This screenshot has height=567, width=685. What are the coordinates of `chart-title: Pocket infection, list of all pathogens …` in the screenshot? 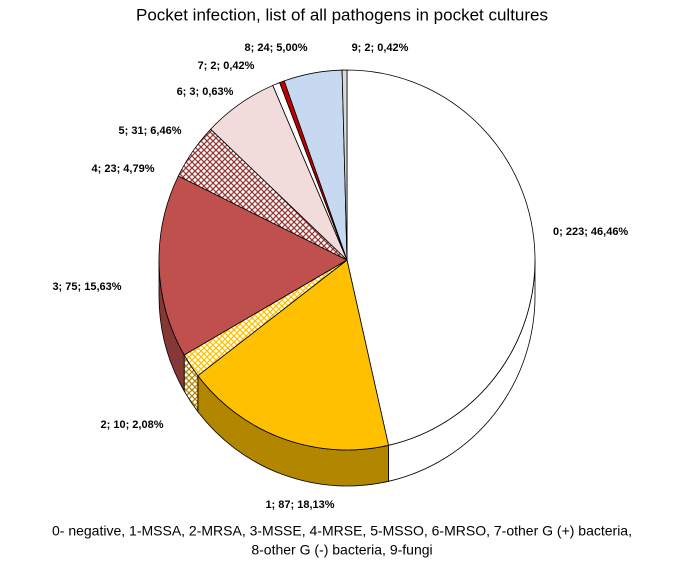 It's located at (342, 14).